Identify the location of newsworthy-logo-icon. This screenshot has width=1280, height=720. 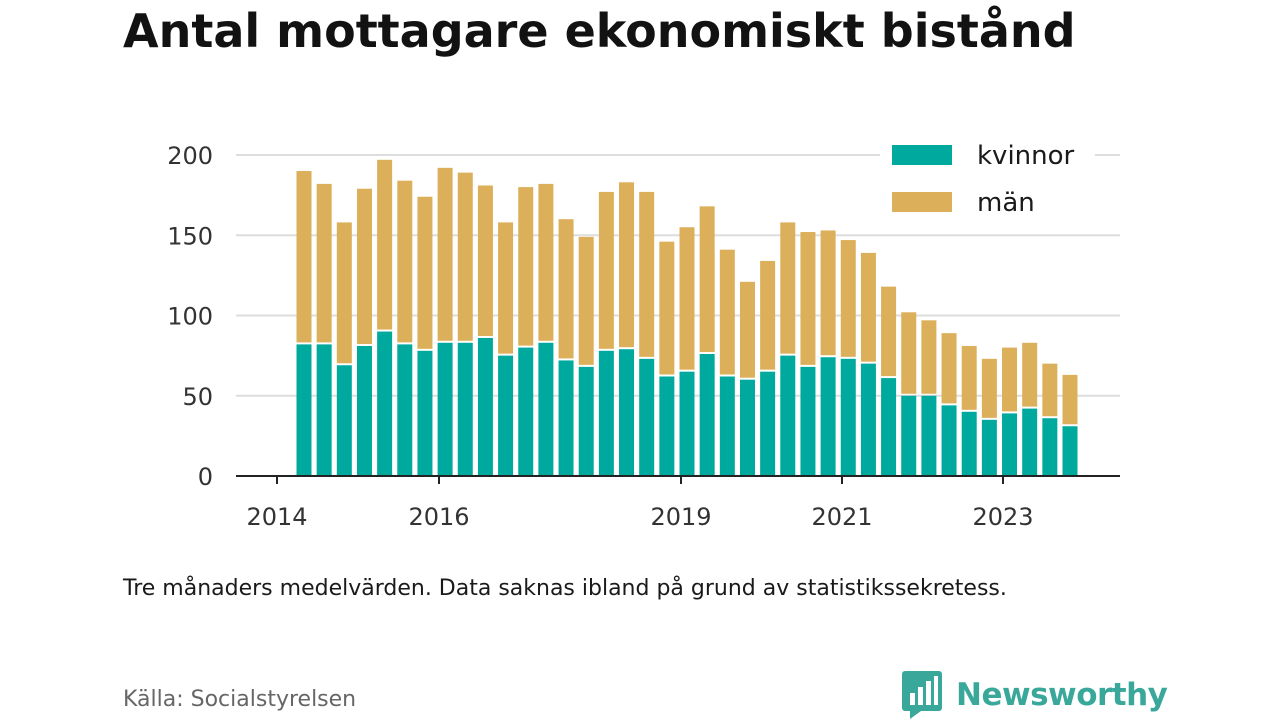
(922, 695).